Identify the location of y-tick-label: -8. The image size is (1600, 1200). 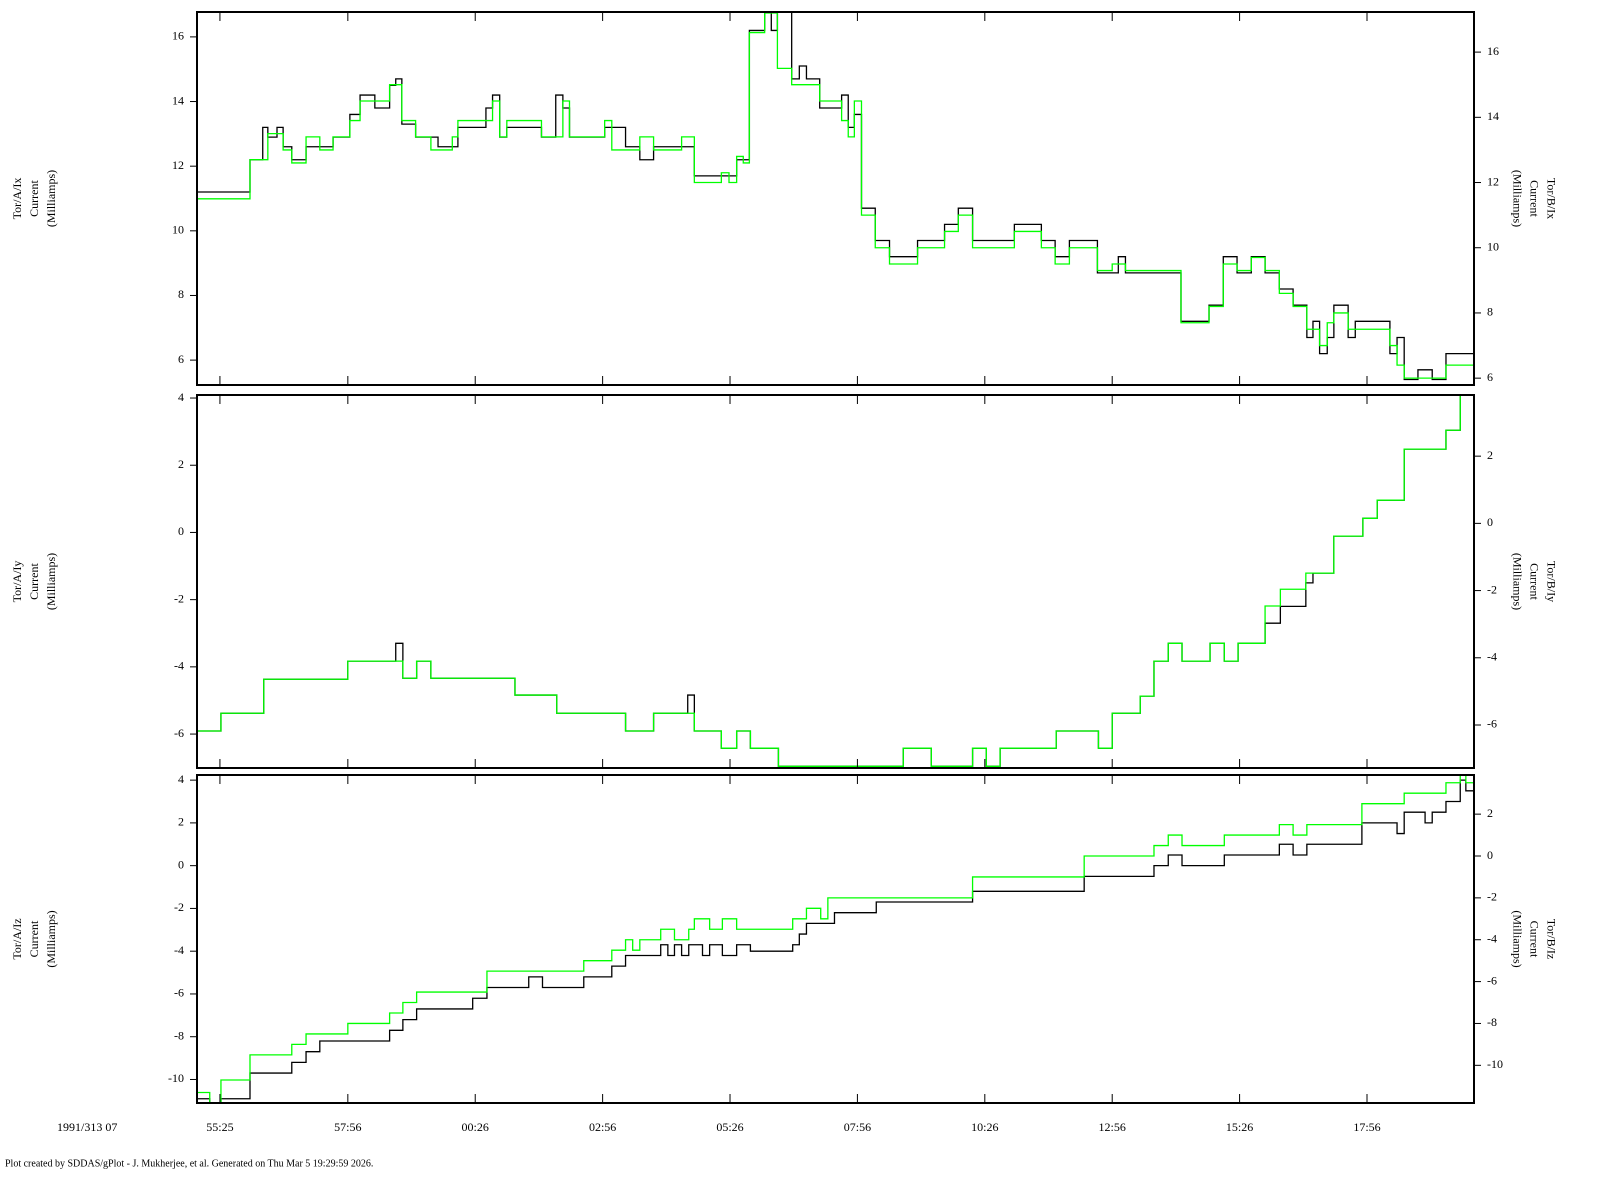
(179, 1035).